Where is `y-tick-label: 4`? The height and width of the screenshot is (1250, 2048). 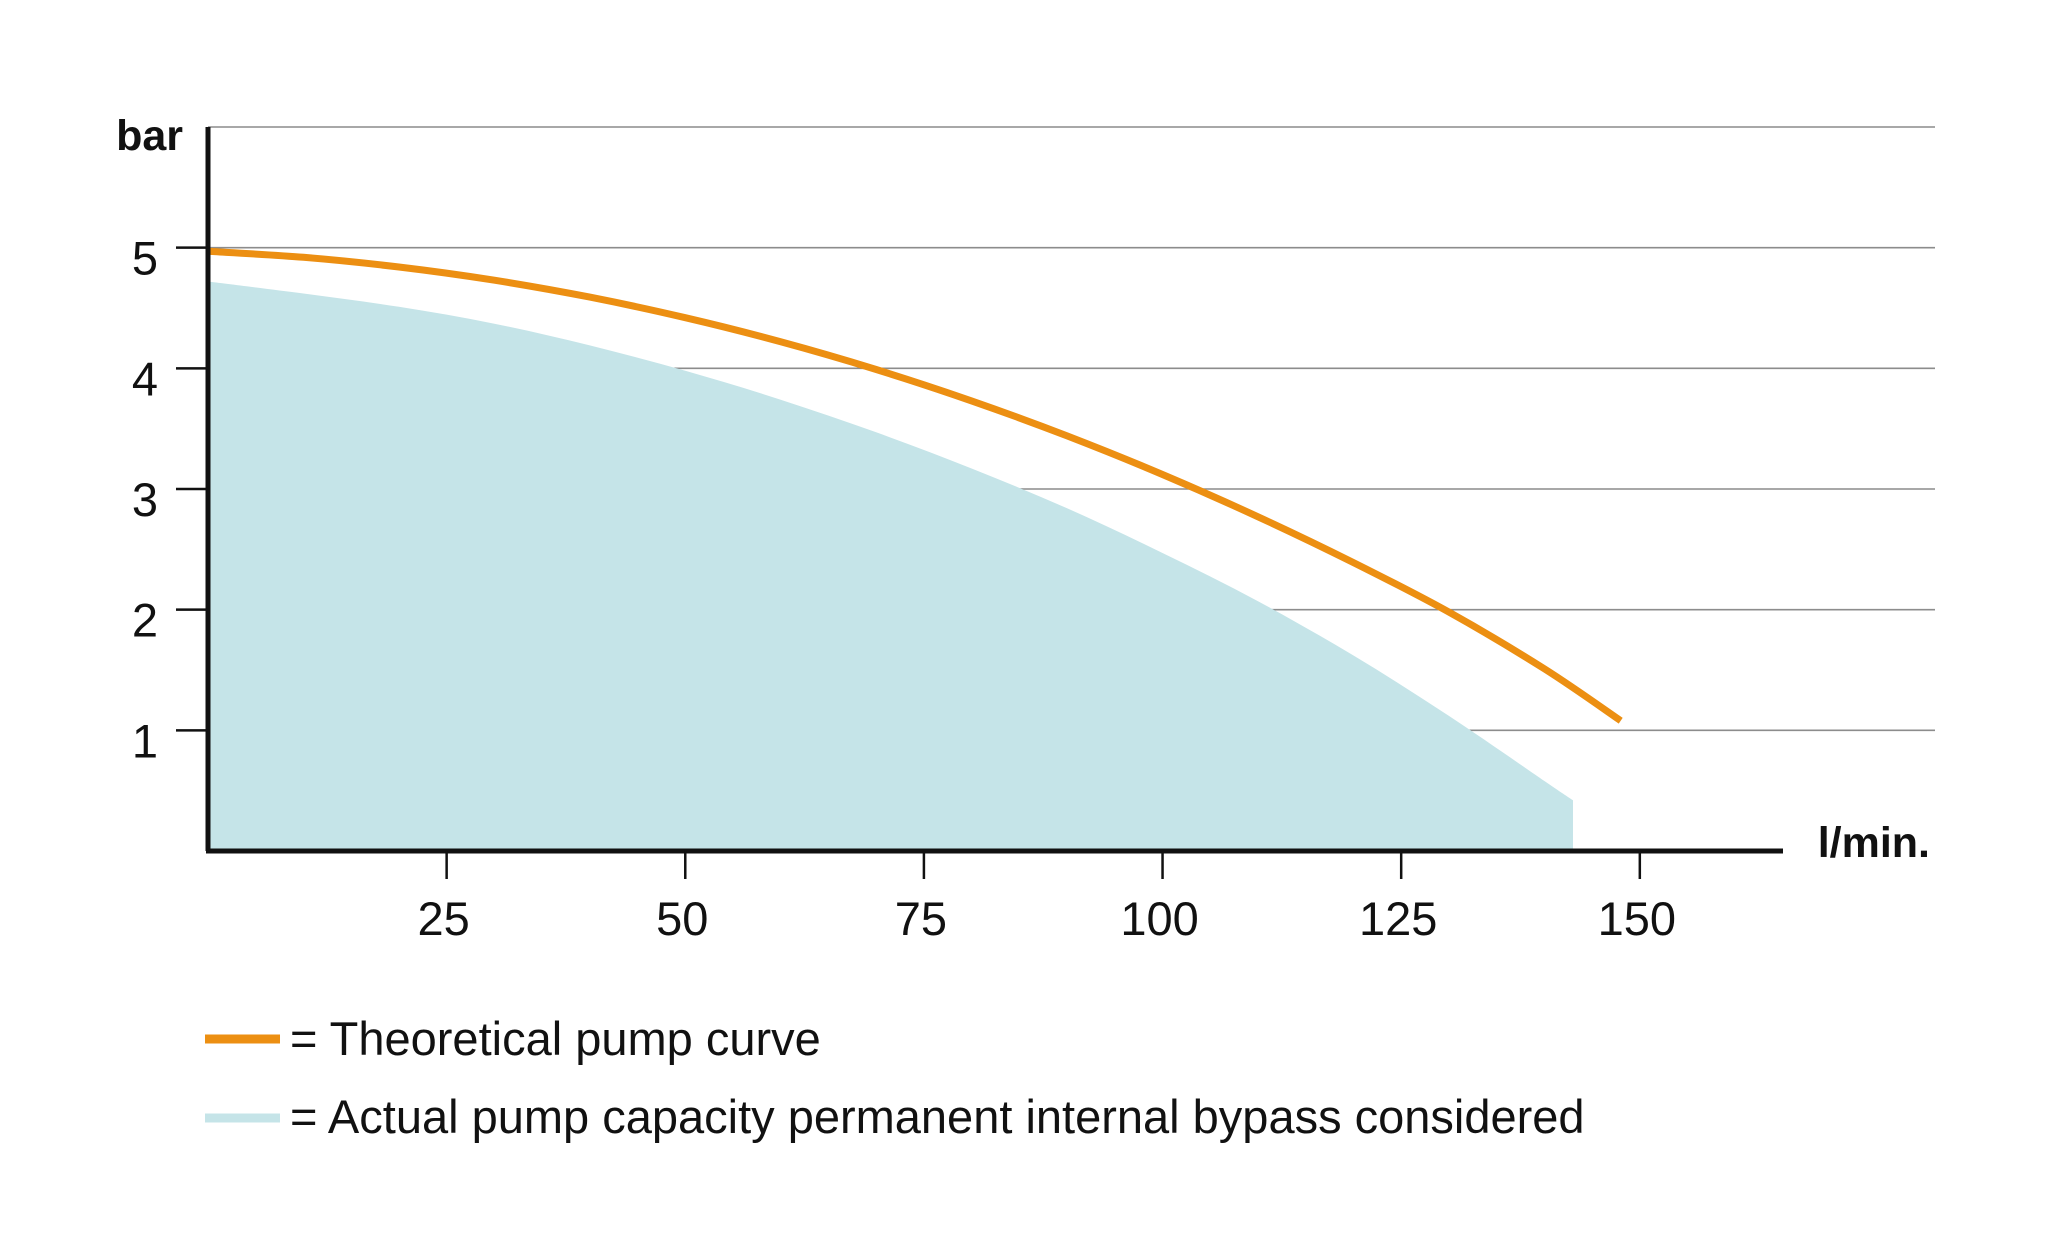 y-tick-label: 4 is located at coordinates (145, 378).